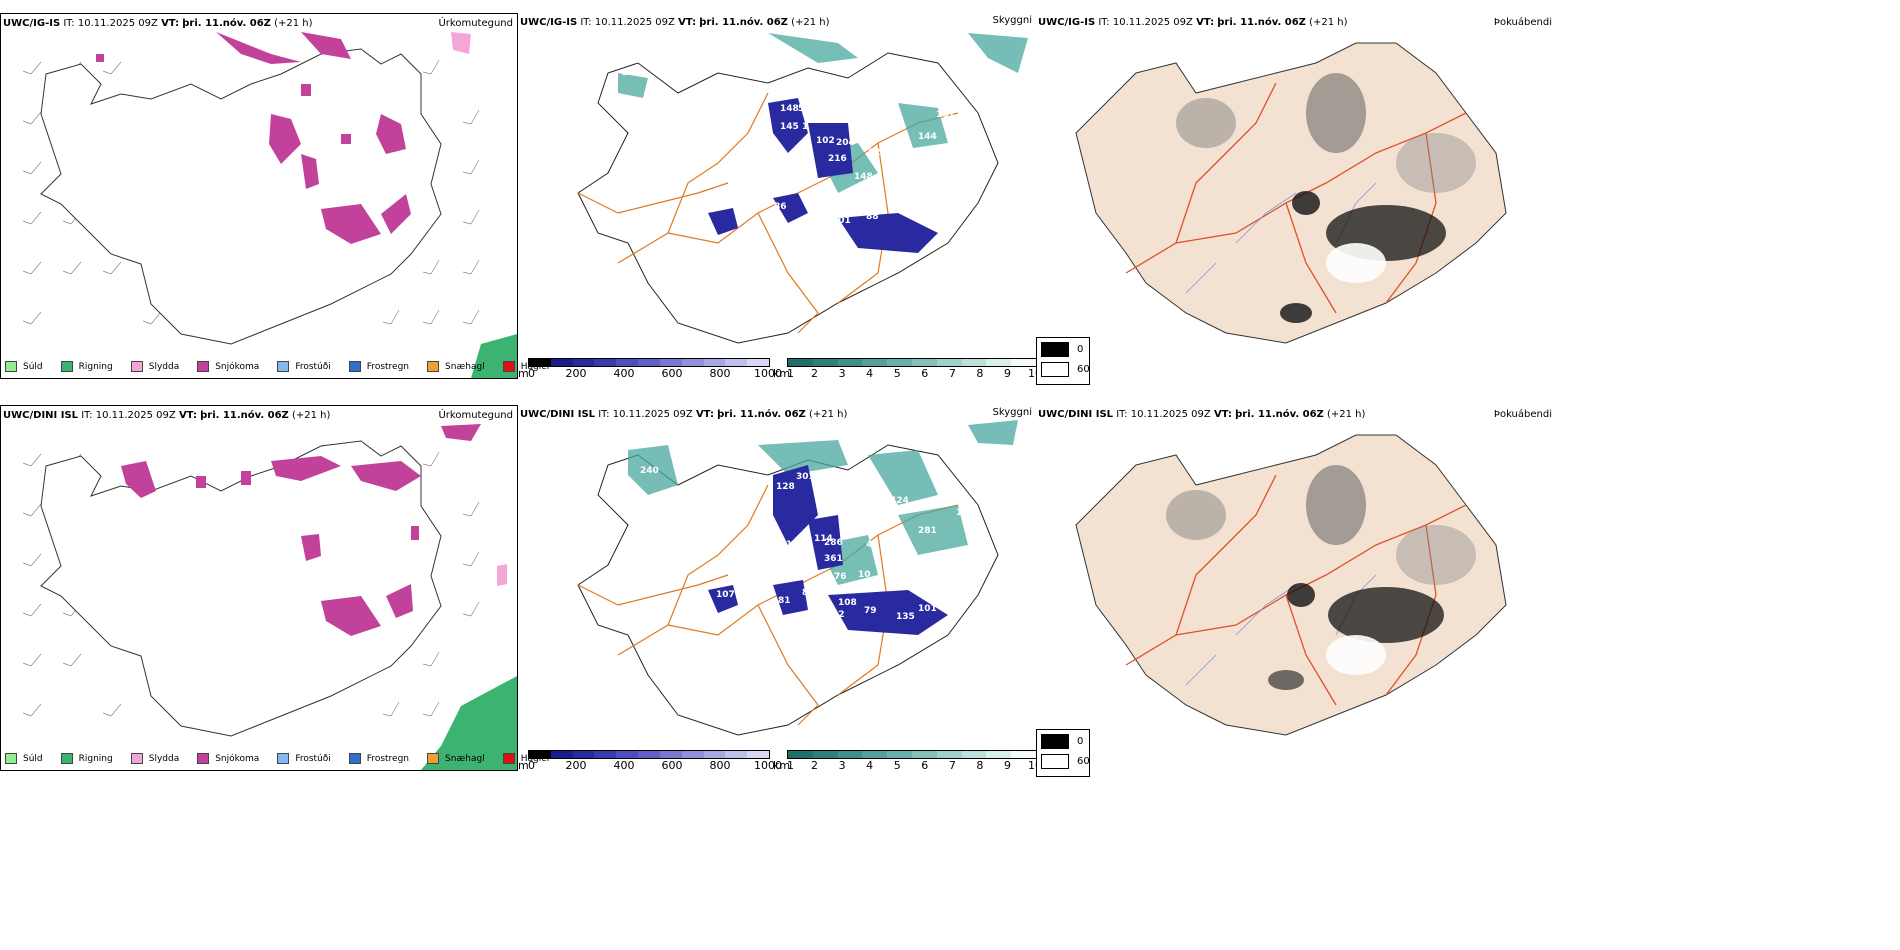 This screenshot has height=950, width=1900. I want to click on vis-value: 81, so click(784, 601).